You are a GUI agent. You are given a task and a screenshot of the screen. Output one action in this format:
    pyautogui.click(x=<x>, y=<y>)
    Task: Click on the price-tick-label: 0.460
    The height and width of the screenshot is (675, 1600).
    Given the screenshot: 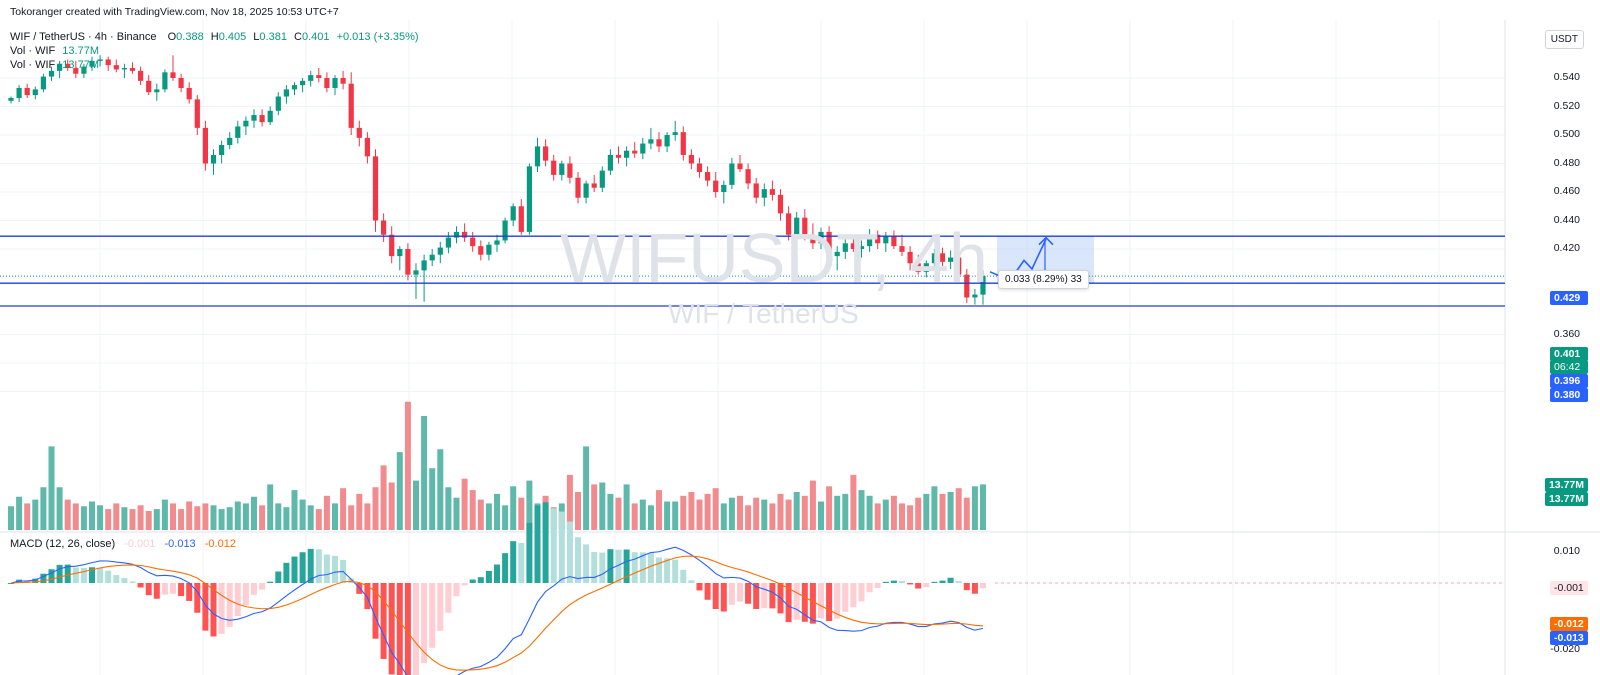 What is the action you would take?
    pyautogui.click(x=1566, y=191)
    